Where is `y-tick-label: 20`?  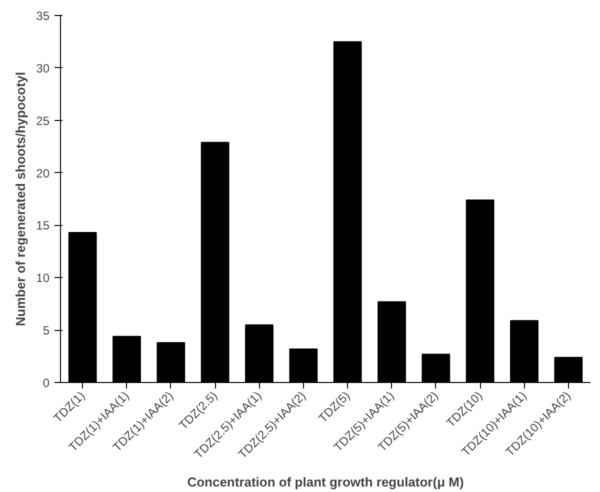
y-tick-label: 20 is located at coordinates (43, 173).